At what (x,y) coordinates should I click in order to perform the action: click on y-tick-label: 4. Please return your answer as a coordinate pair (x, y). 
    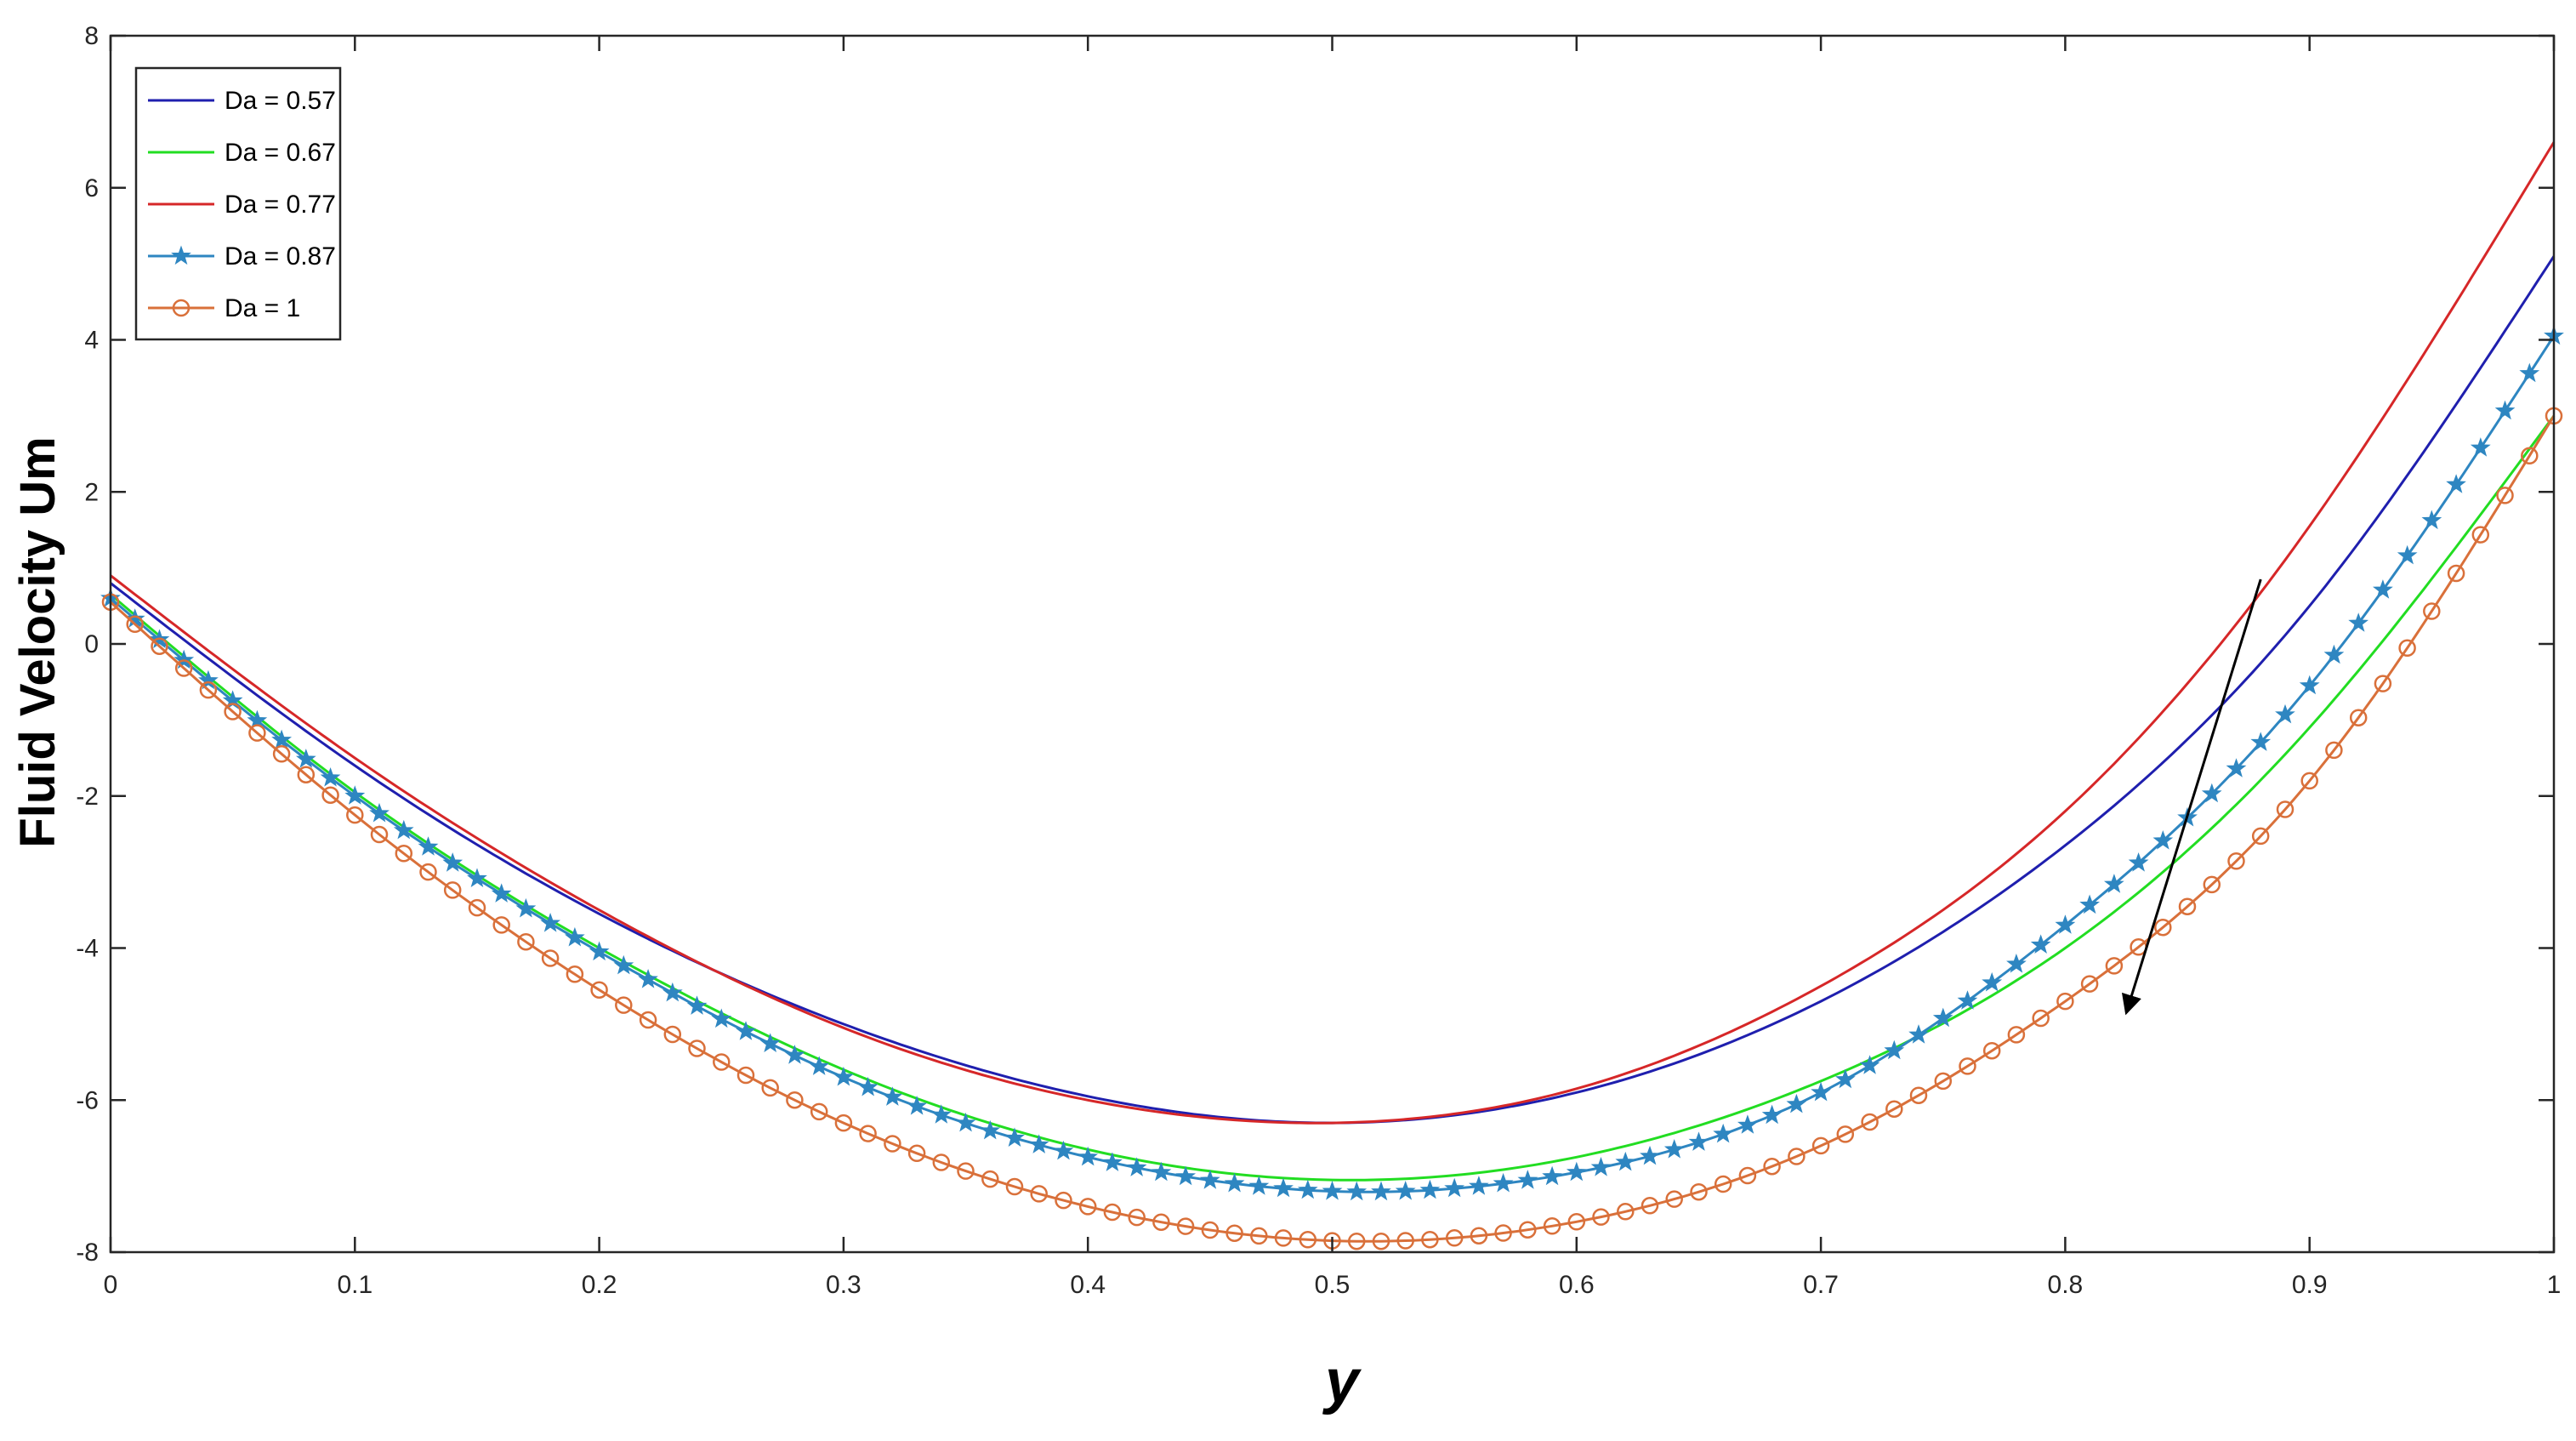
    Looking at the image, I should click on (91, 341).